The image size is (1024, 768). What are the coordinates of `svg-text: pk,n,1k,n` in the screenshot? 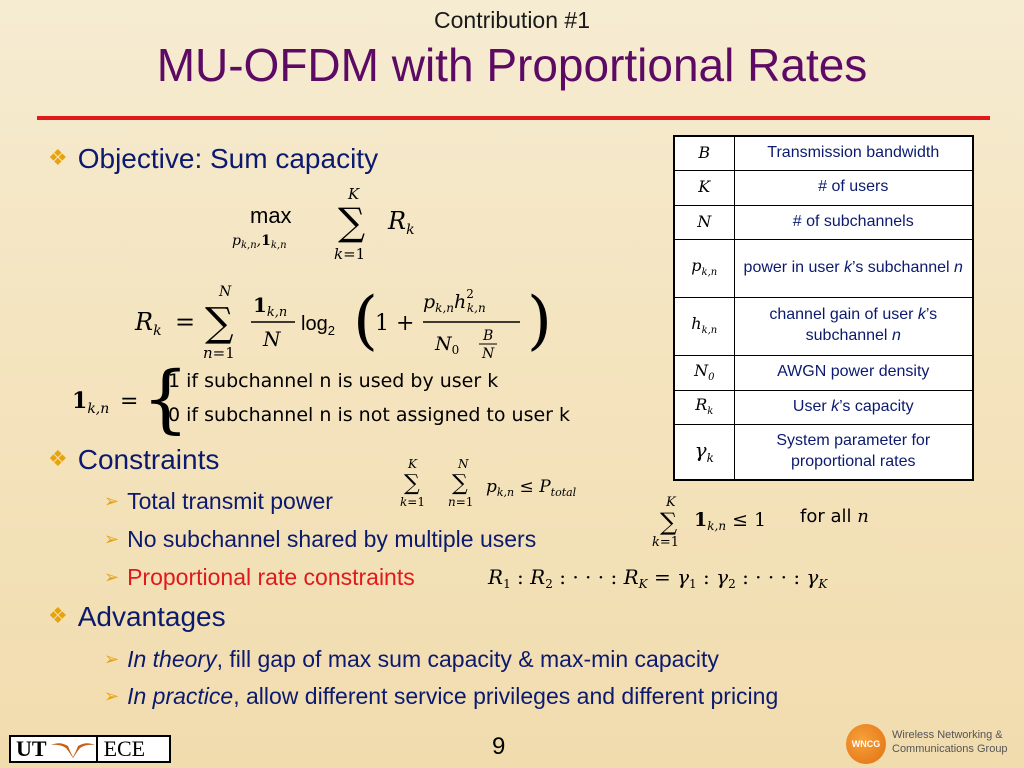 It's located at (259, 242).